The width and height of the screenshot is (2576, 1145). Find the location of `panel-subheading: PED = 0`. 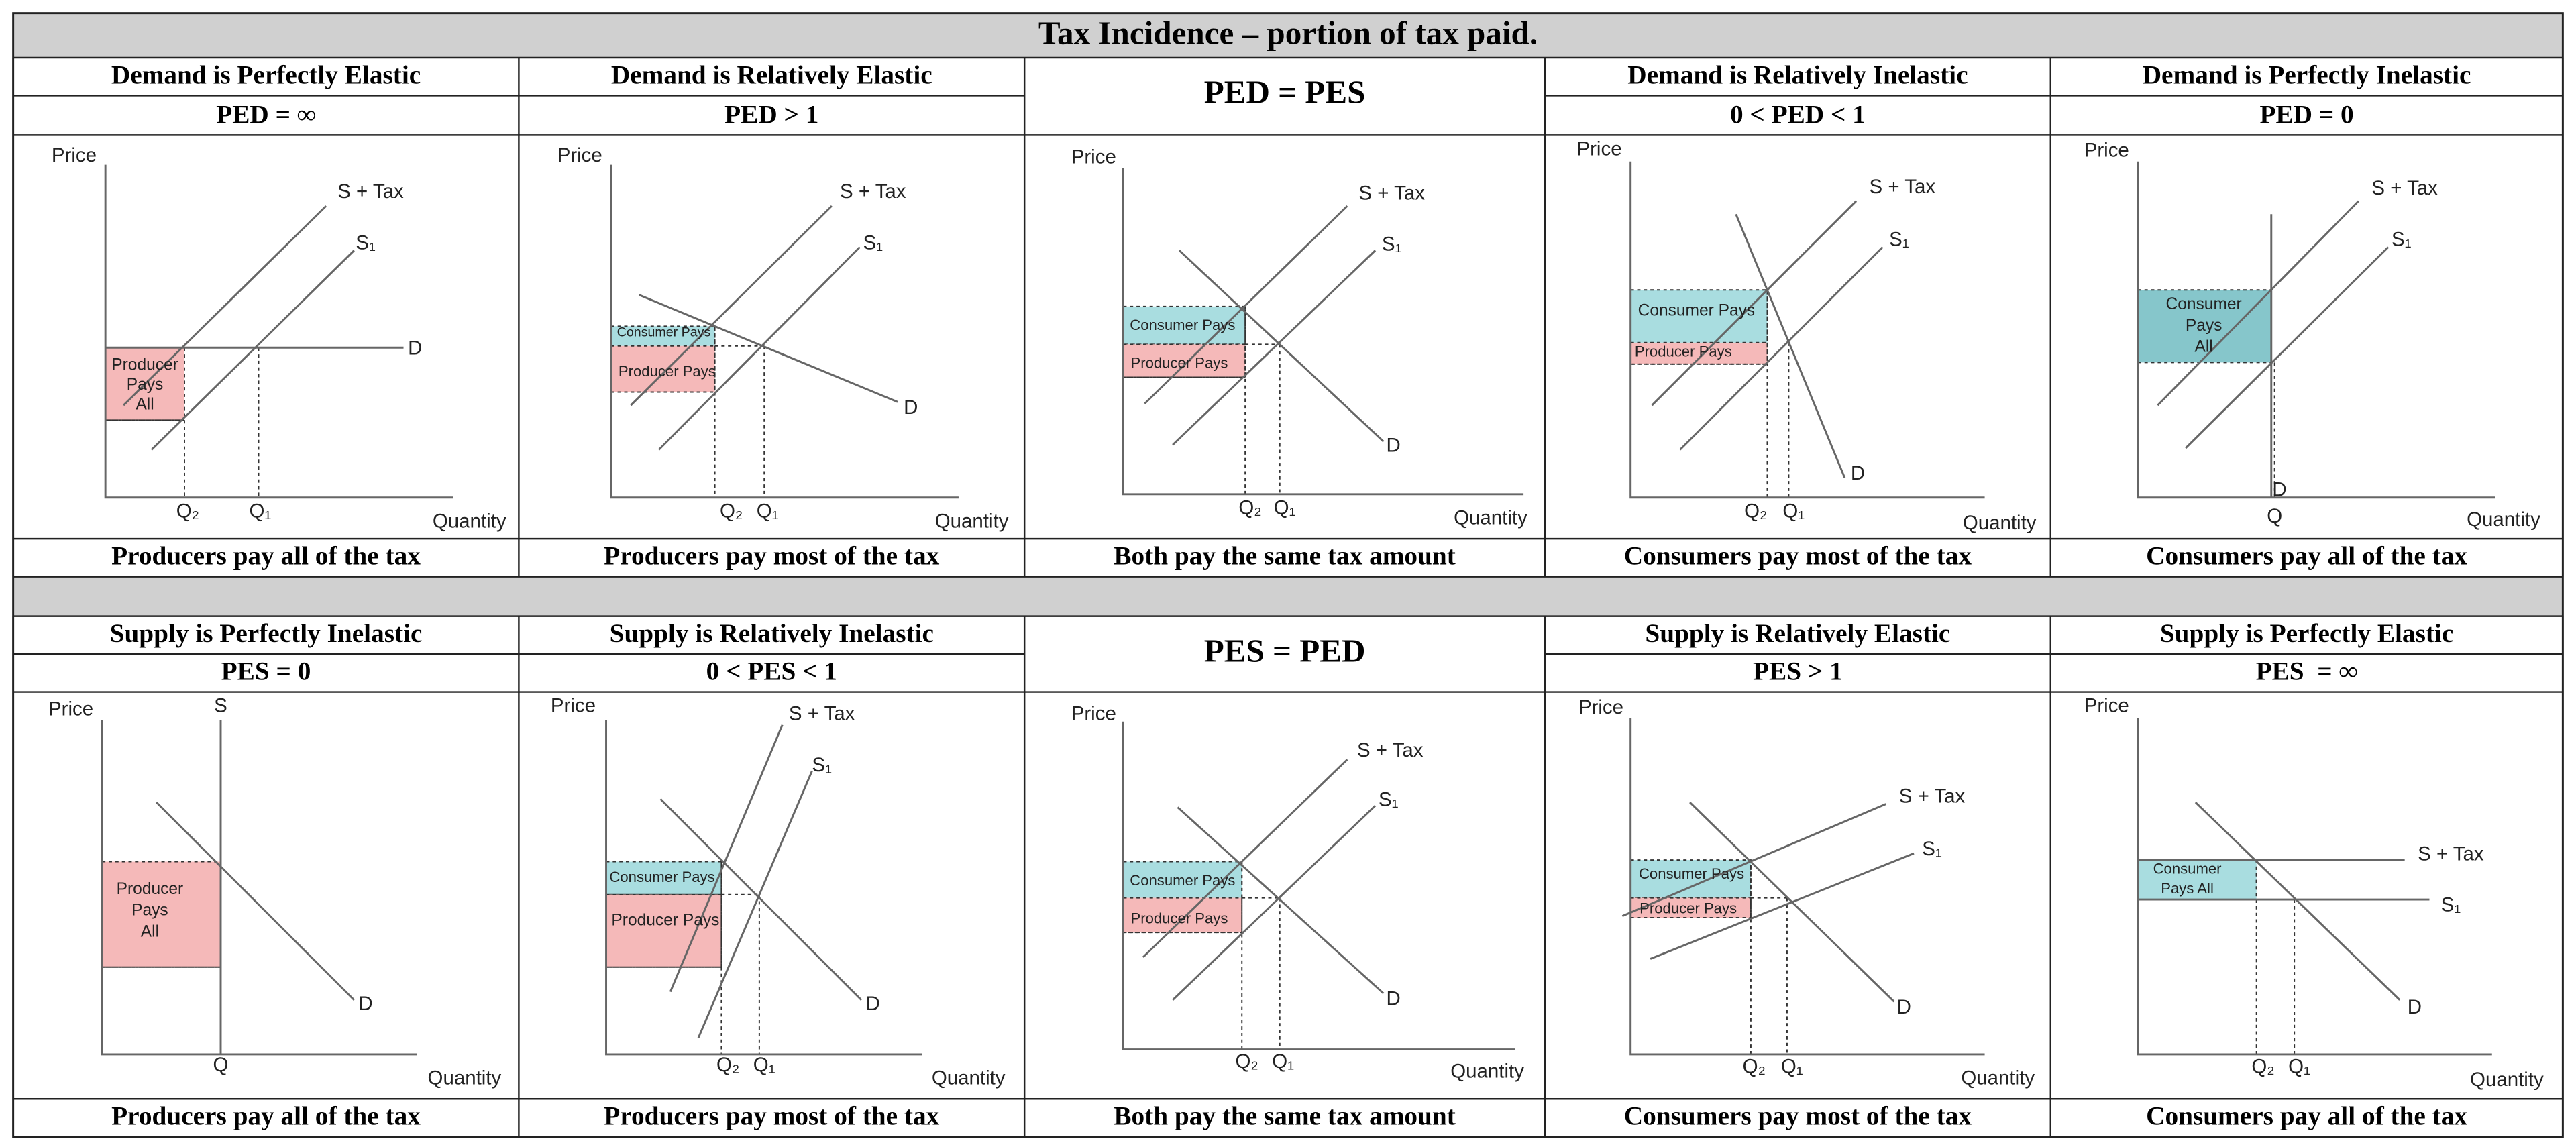

panel-subheading: PED = 0 is located at coordinates (2306, 114).